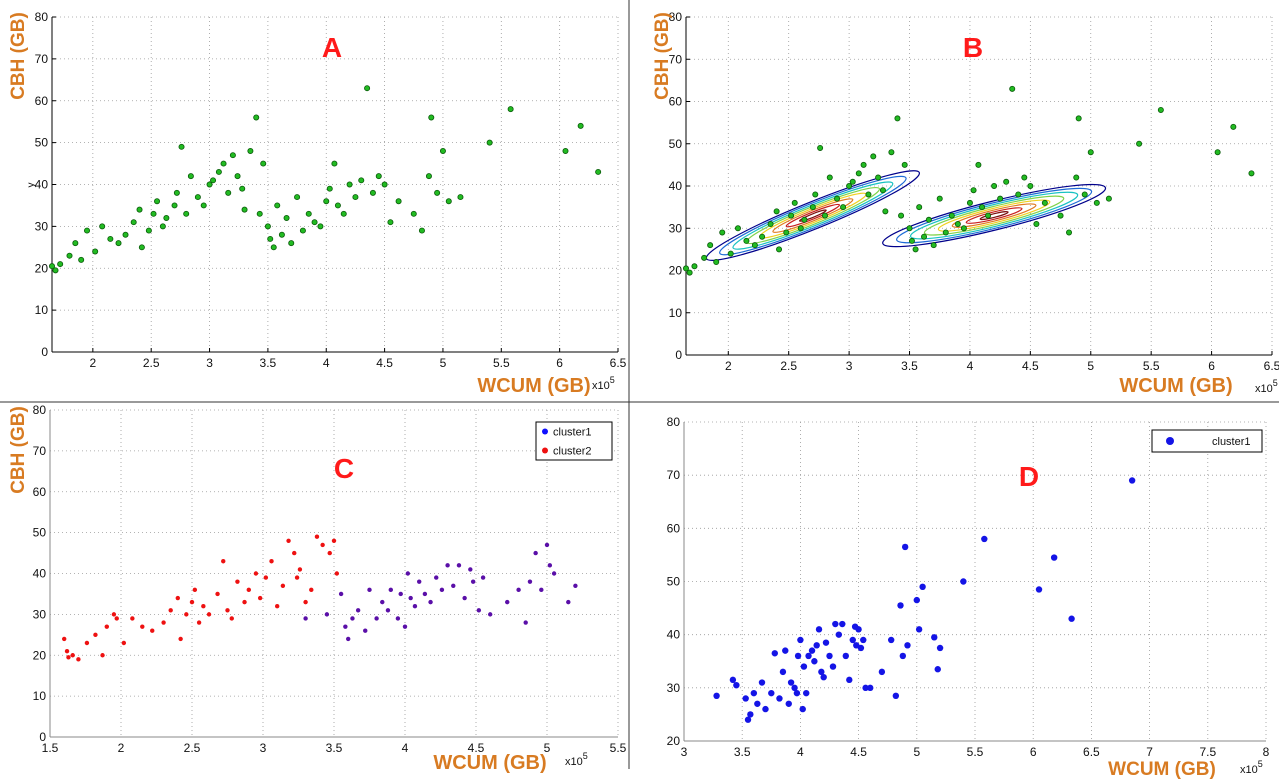 The width and height of the screenshot is (1279, 780). Describe the element at coordinates (674, 422) in the screenshot. I see `y-tick-label: 80` at that location.